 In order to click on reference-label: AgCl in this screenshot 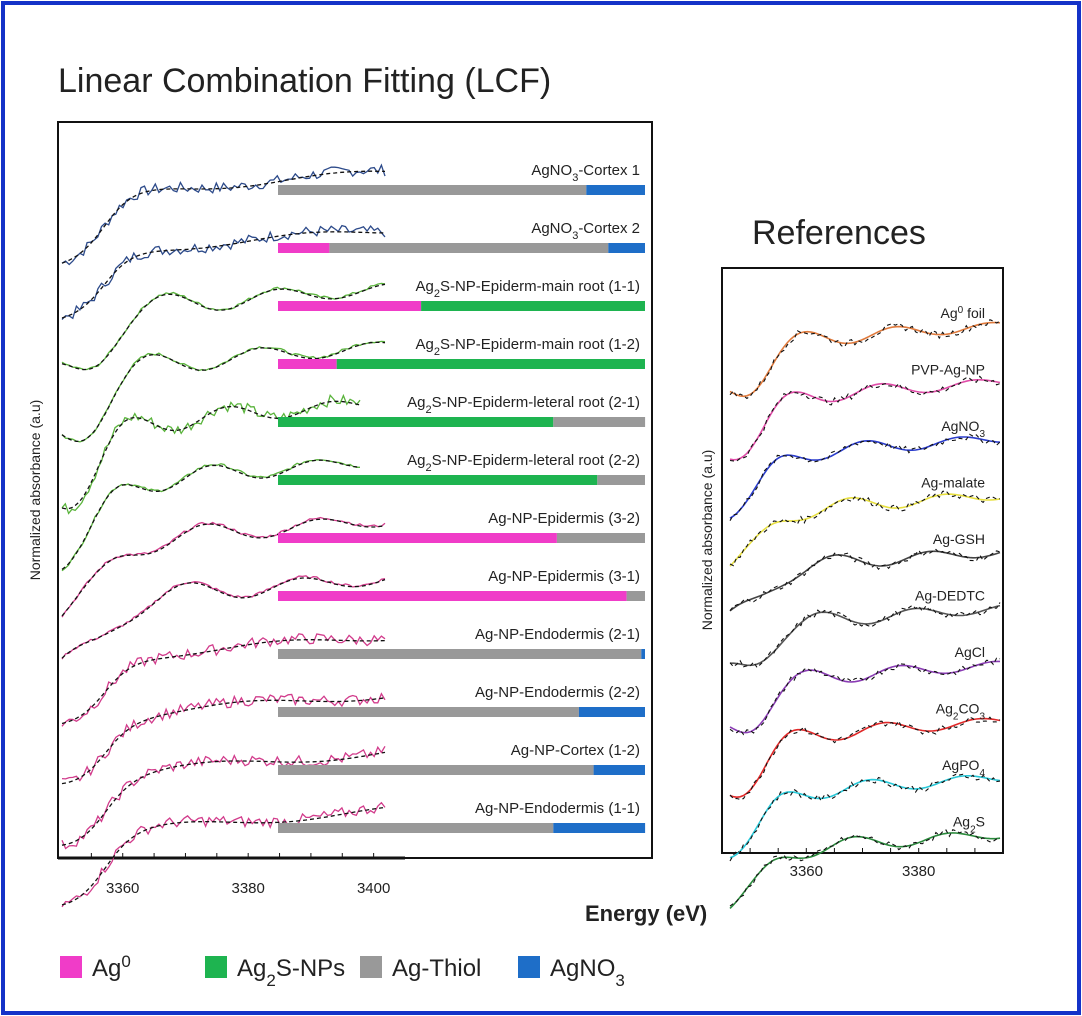, I will do `click(970, 652)`.